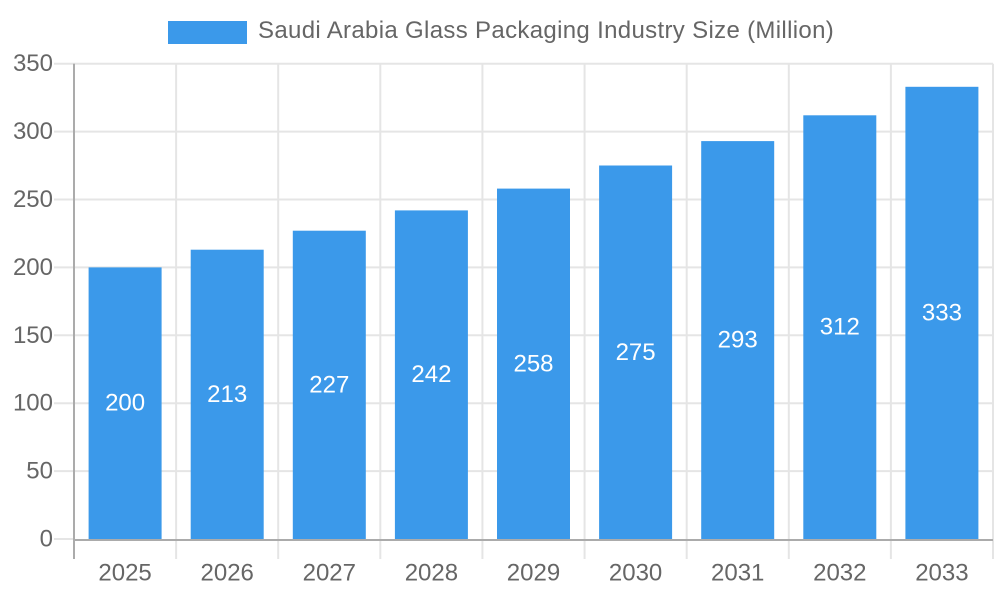 The image size is (1000, 600). What do you see at coordinates (33, 63) in the screenshot?
I see `svg-text: 350` at bounding box center [33, 63].